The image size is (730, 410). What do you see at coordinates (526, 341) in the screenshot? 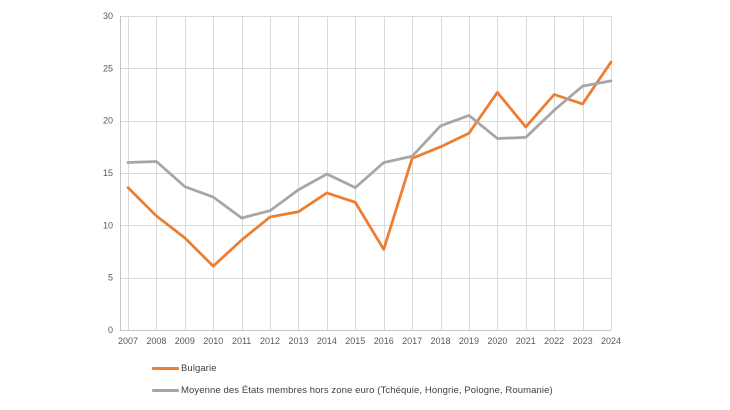
I see `x-tick-label: 2021` at bounding box center [526, 341].